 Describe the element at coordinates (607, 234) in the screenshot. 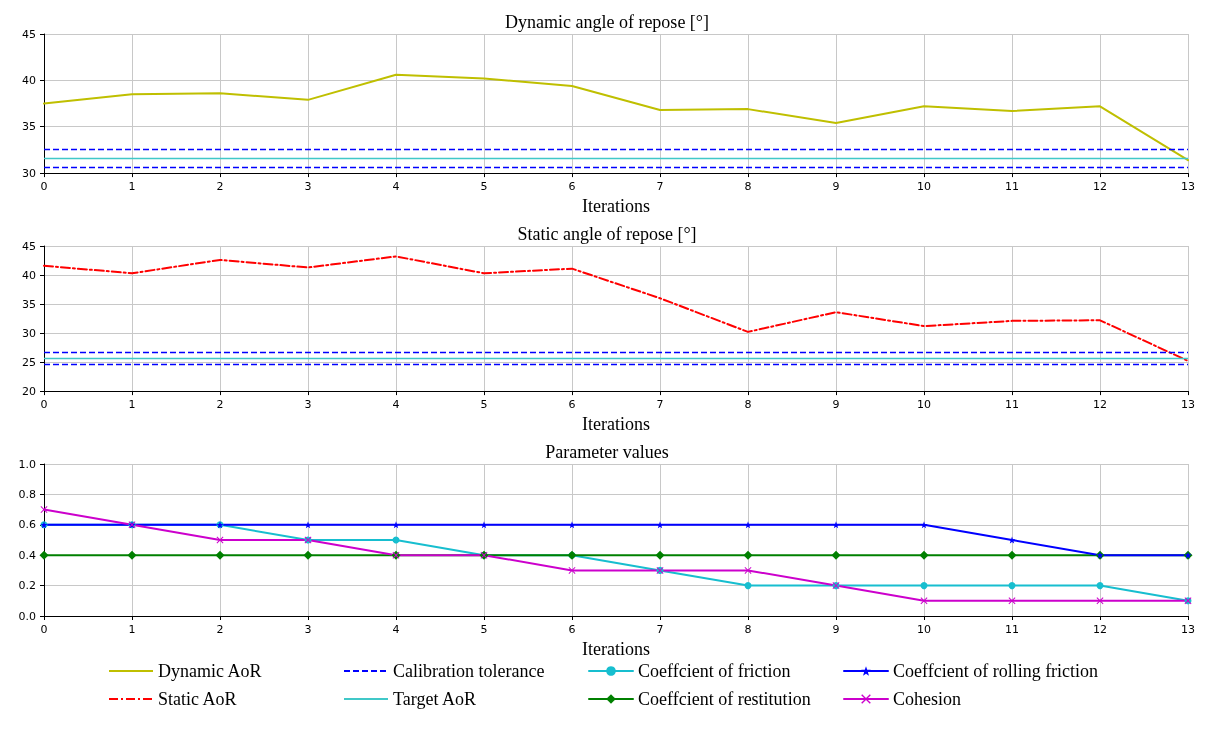

I see `chart-title: Static angle of repose [°]` at that location.